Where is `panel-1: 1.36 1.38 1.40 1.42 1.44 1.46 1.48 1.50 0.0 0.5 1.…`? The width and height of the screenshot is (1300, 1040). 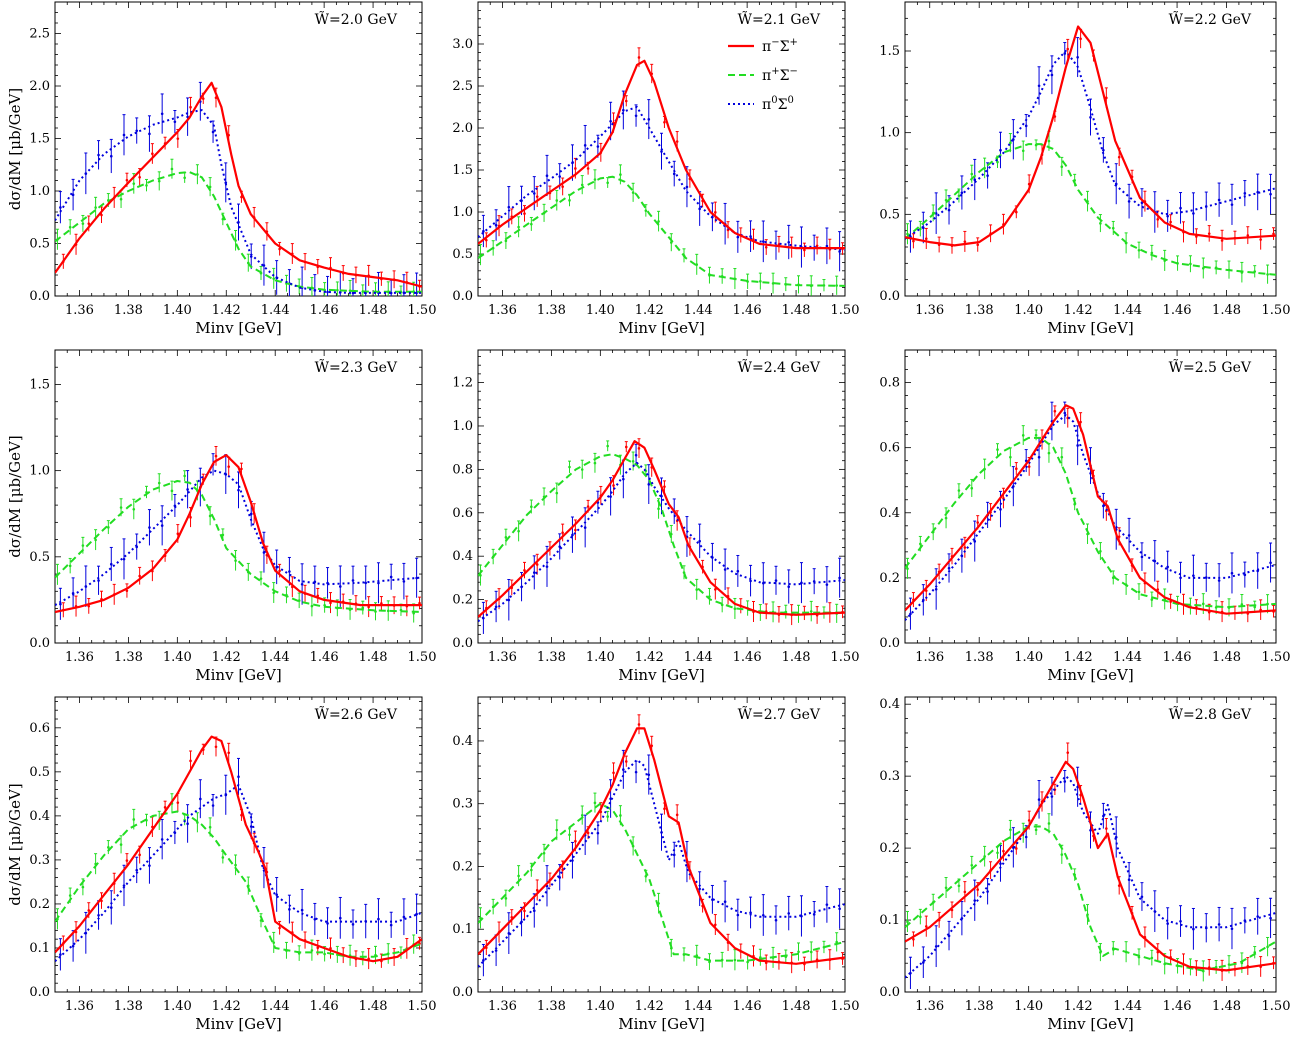 panel-1: 1.36 1.38 1.40 1.42 1.44 1.46 1.48 1.50 0.0 0.5 1.… is located at coordinates (221, 169).